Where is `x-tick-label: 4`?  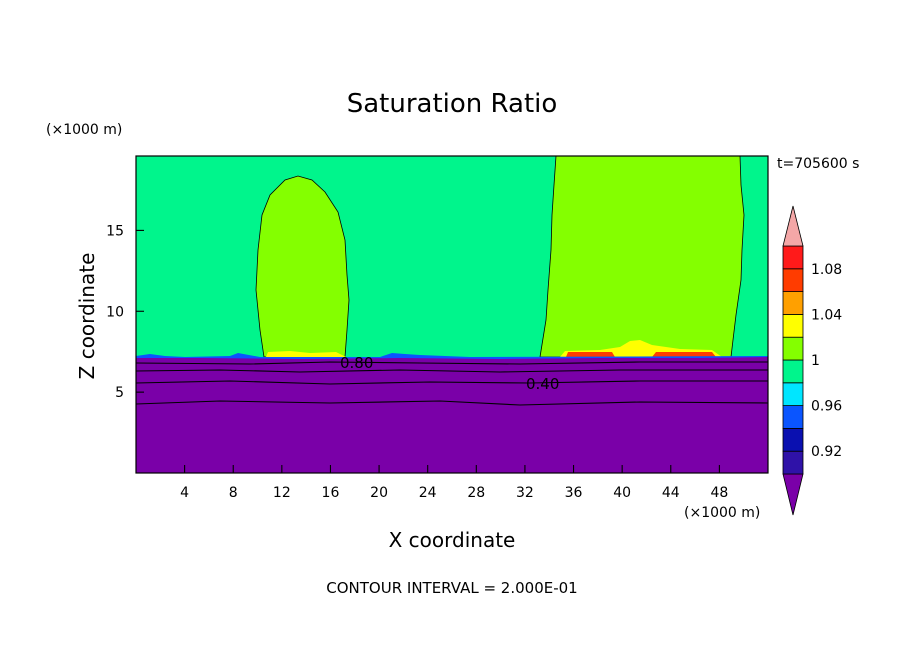 x-tick-label: 4 is located at coordinates (184, 493).